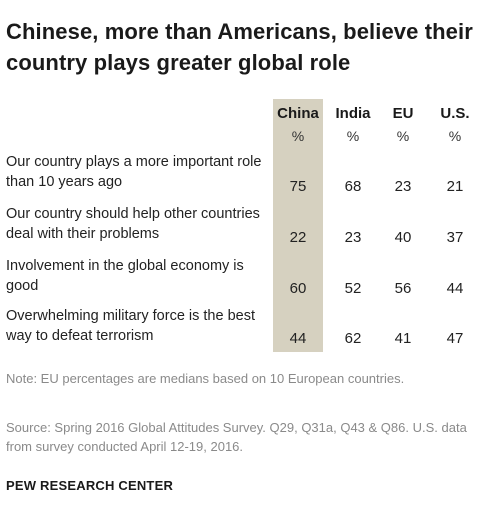 The width and height of the screenshot is (486, 515). What do you see at coordinates (455, 186) in the screenshot?
I see `table-cell: 21` at bounding box center [455, 186].